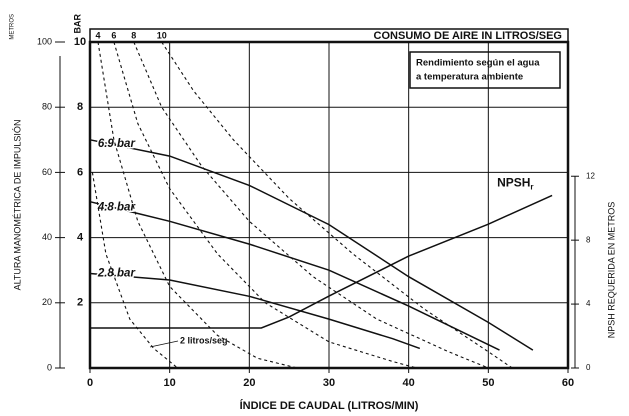 The width and height of the screenshot is (629, 416). I want to click on y2-tick-label: 8, so click(588, 239).